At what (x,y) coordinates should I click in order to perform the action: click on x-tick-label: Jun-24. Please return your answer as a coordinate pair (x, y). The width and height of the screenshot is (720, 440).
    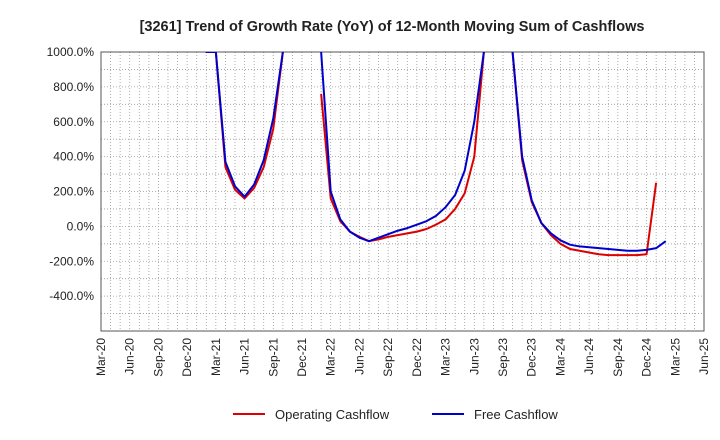
    Looking at the image, I should click on (589, 356).